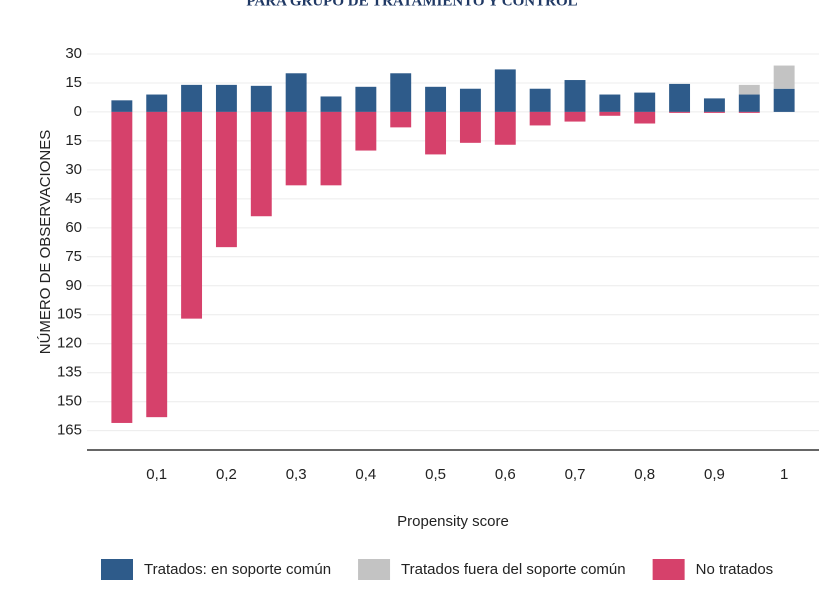  Describe the element at coordinates (784, 474) in the screenshot. I see `x-tick-label: 1` at that location.